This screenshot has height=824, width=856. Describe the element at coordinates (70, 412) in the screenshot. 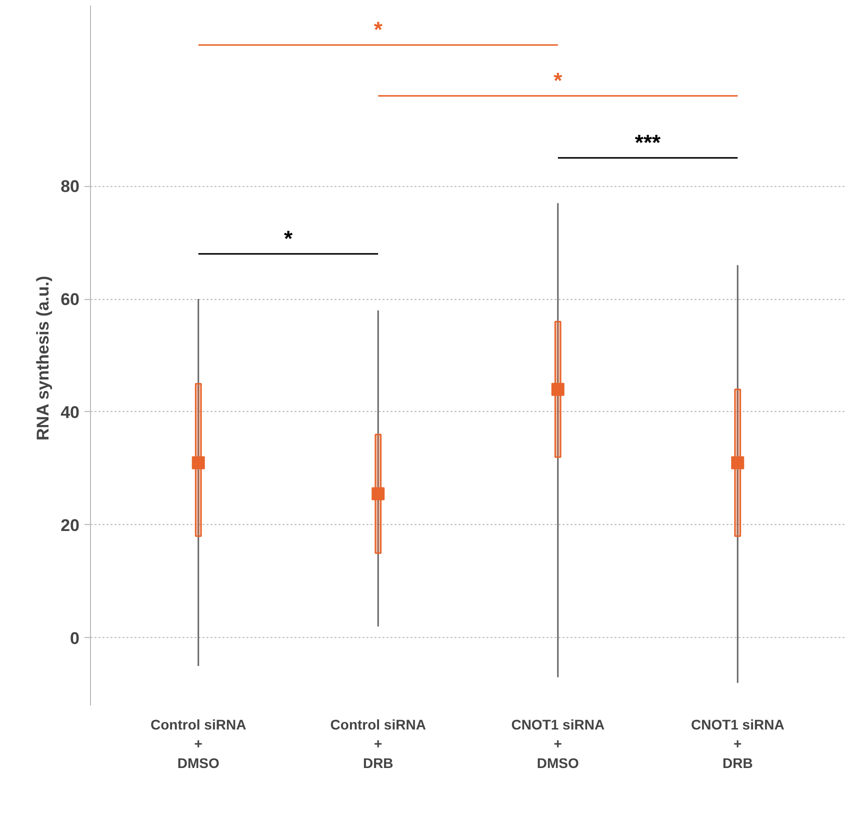

I see `y-tick-label: 40` at that location.